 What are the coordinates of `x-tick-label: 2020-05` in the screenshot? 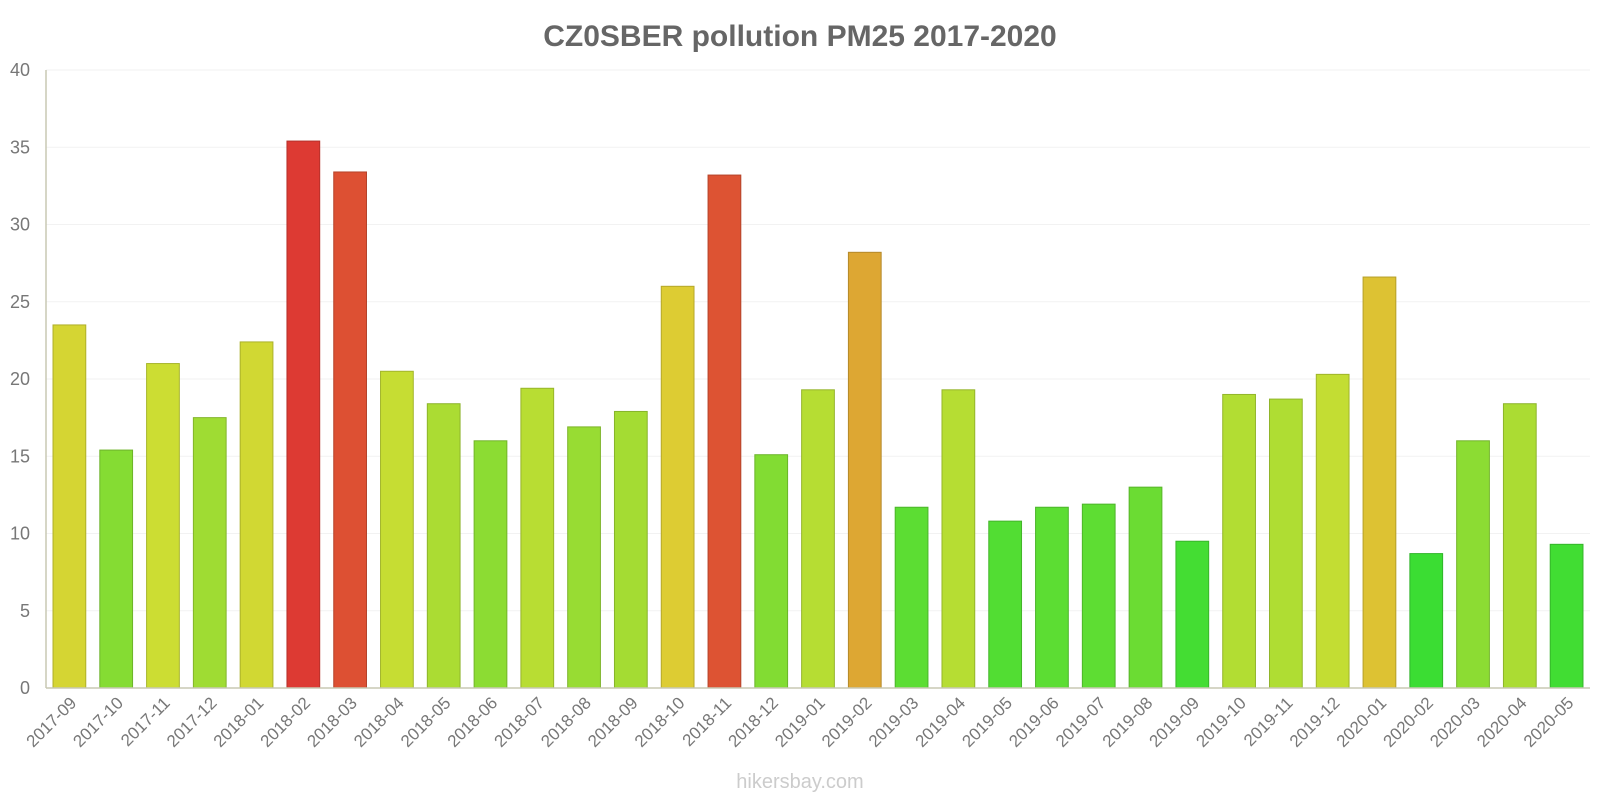 It's located at (1549, 722).